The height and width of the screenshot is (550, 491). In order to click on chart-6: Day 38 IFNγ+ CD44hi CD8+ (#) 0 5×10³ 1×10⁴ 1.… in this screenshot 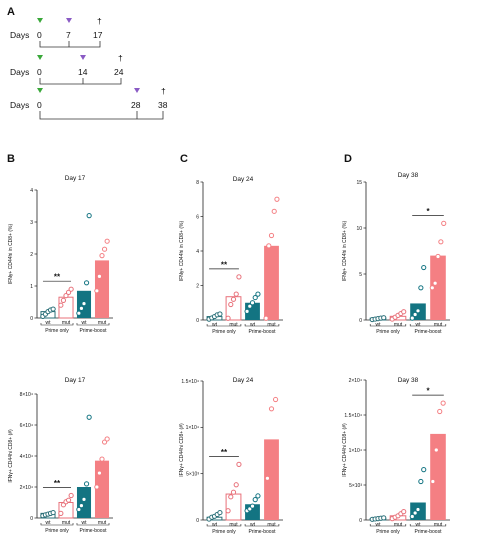, I will do `click(396, 456)`.